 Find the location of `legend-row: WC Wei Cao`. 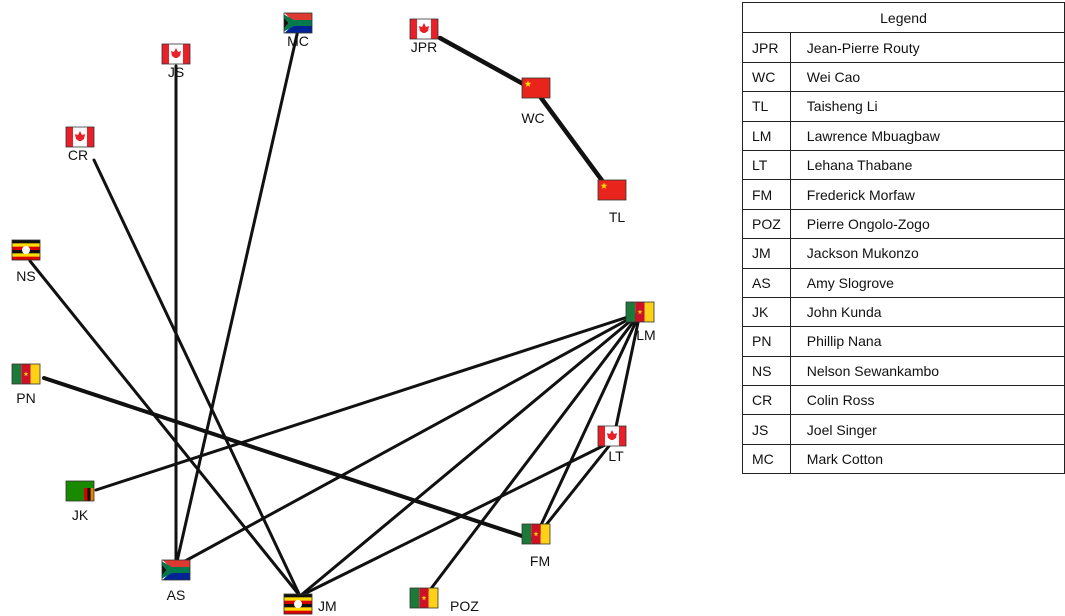

legend-row: WC Wei Cao is located at coordinates (903, 77).